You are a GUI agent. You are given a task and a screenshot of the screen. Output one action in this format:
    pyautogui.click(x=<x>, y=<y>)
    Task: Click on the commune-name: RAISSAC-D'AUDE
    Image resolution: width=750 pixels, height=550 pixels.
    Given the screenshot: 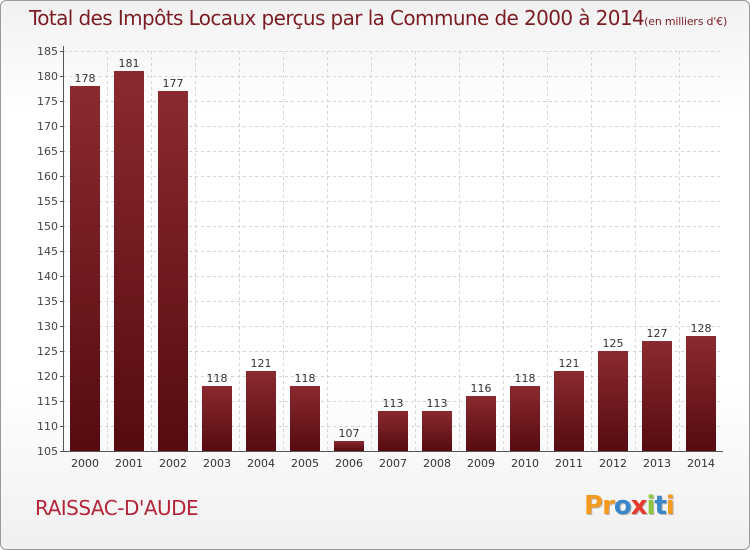 What is the action you would take?
    pyautogui.click(x=117, y=508)
    